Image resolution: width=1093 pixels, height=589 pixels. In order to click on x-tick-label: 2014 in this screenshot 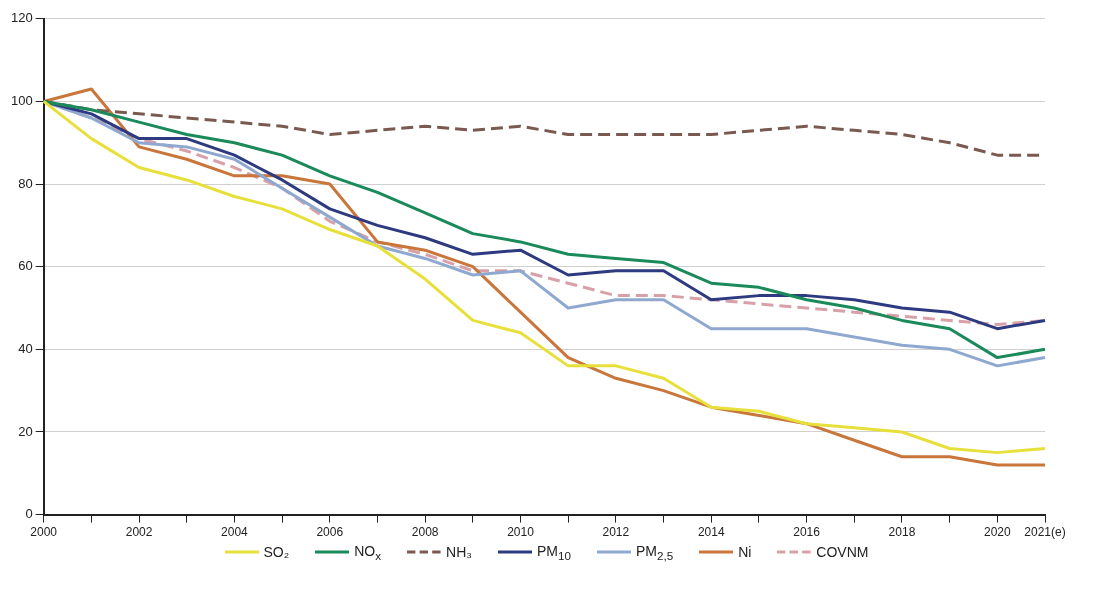, I will do `click(711, 532)`.